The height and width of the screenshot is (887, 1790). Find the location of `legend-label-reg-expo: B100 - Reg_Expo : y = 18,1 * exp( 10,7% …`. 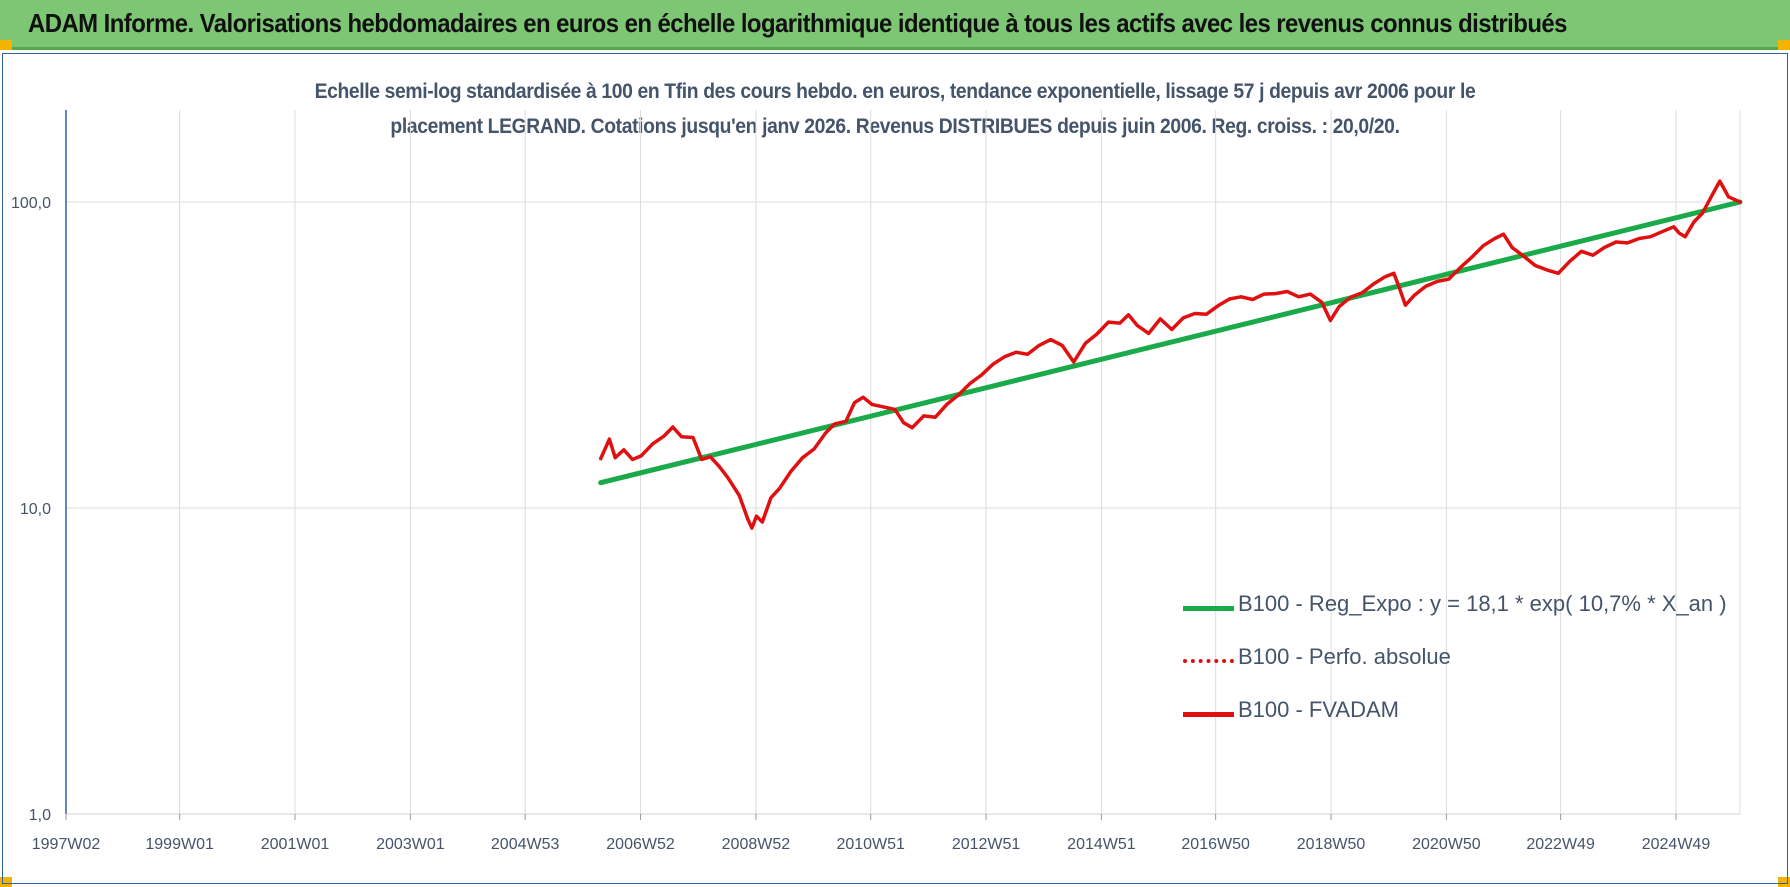

legend-label-reg-expo: B100 - Reg_Expo : y = 18,1 * exp( 10,7% … is located at coordinates (1482, 603).